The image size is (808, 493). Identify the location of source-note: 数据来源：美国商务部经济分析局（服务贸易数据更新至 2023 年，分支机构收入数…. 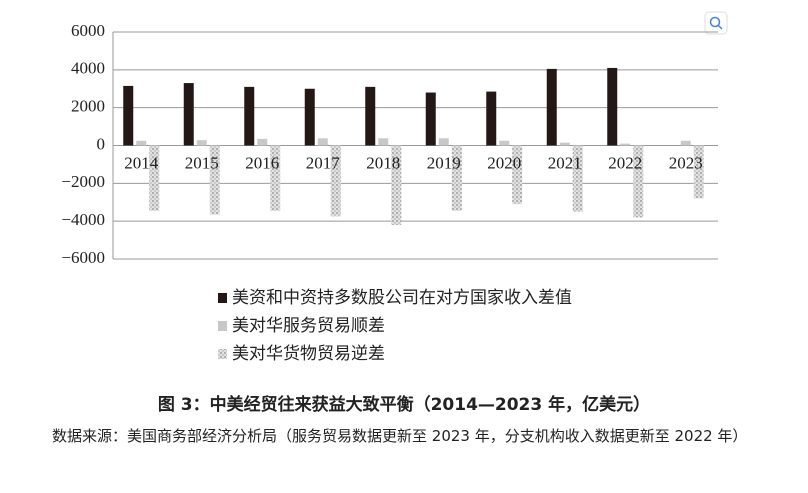
(400, 436).